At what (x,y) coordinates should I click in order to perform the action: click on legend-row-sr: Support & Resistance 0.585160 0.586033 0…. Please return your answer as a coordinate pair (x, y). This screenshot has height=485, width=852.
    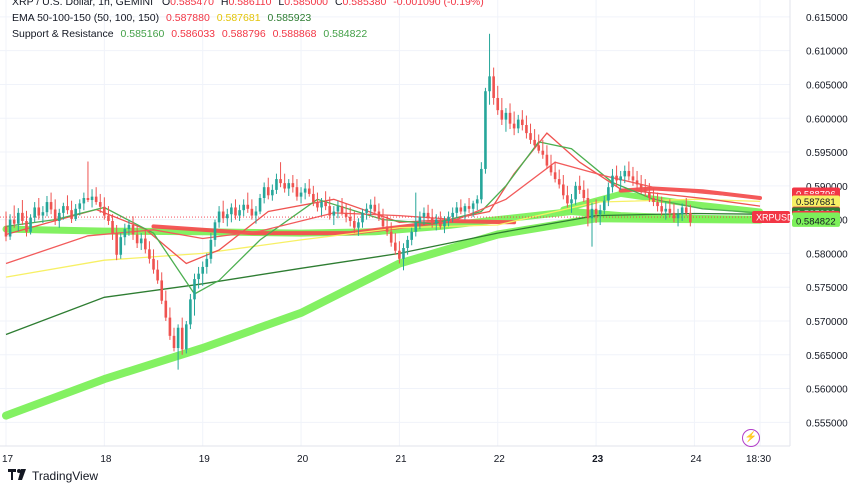
    Looking at the image, I should click on (248, 34).